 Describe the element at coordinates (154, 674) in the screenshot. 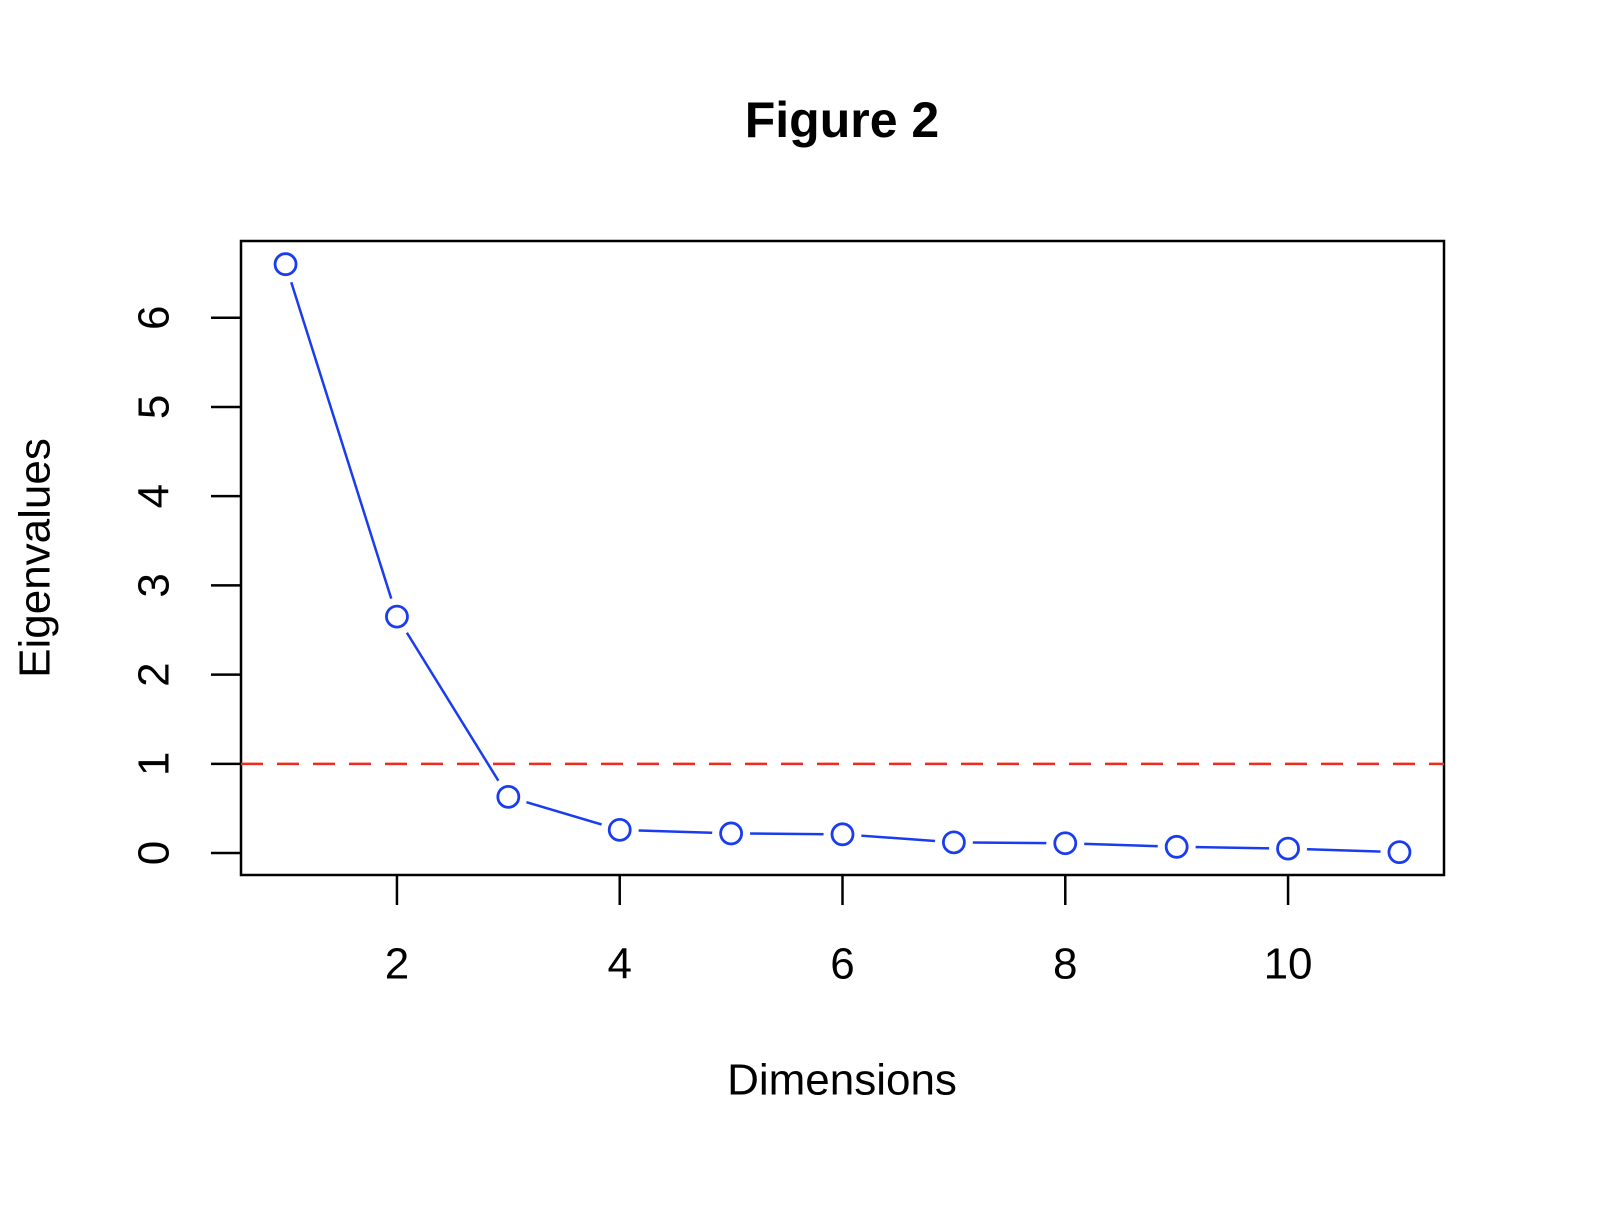

I see `y-tick-label: 2` at that location.